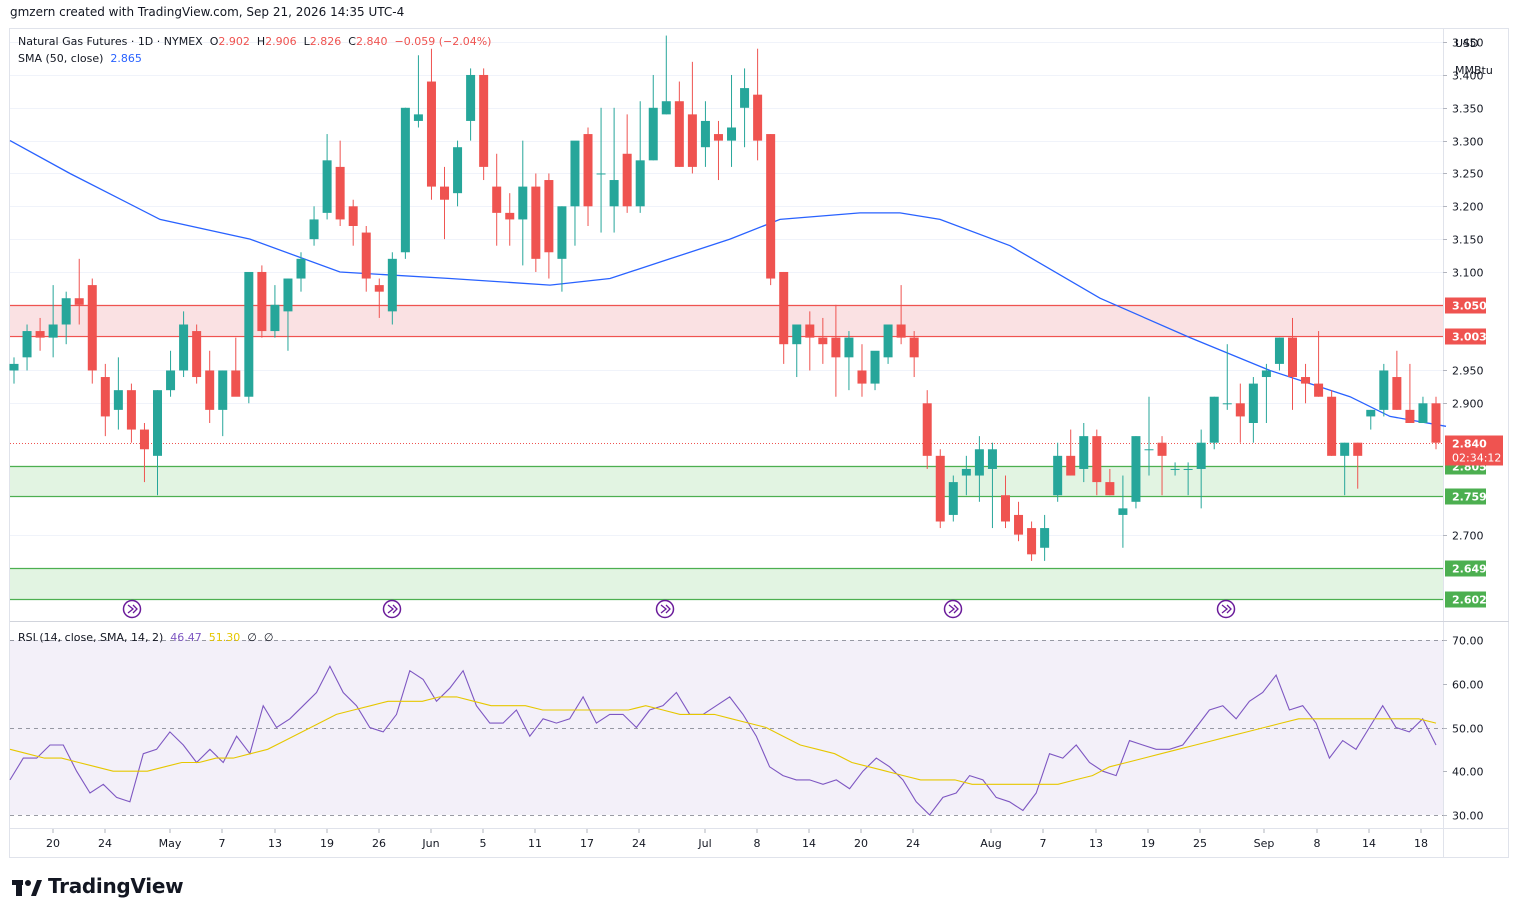 The width and height of the screenshot is (1519, 921). I want to click on rsi-ma-value: 51.30, so click(224, 637).